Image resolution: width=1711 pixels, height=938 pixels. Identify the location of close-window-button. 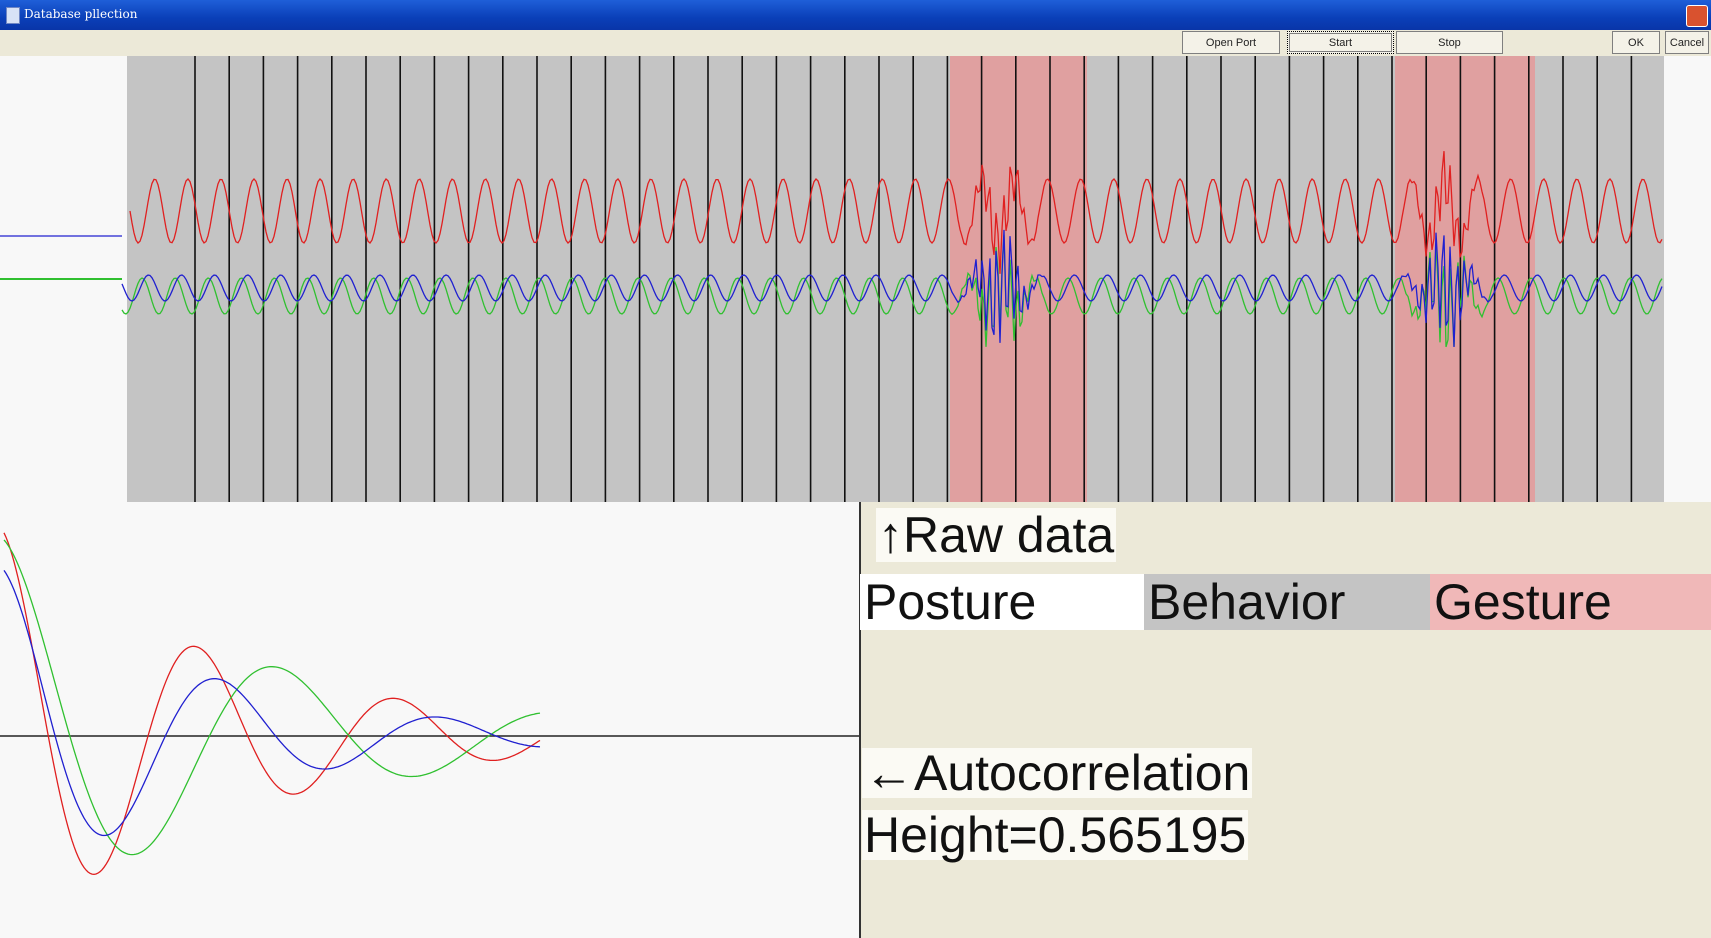
(1697, 16).